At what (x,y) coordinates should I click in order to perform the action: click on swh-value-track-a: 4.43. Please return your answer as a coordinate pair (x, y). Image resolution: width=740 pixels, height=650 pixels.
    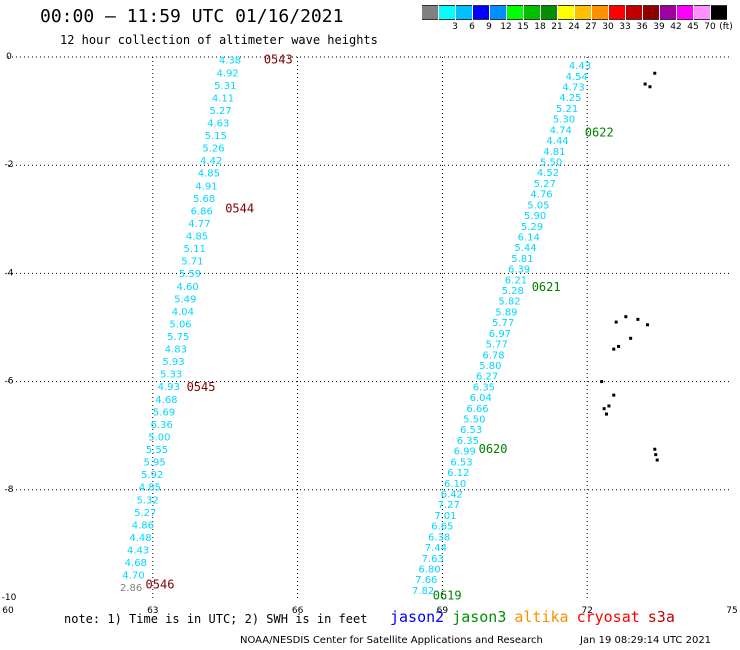
    Looking at the image, I should click on (138, 551).